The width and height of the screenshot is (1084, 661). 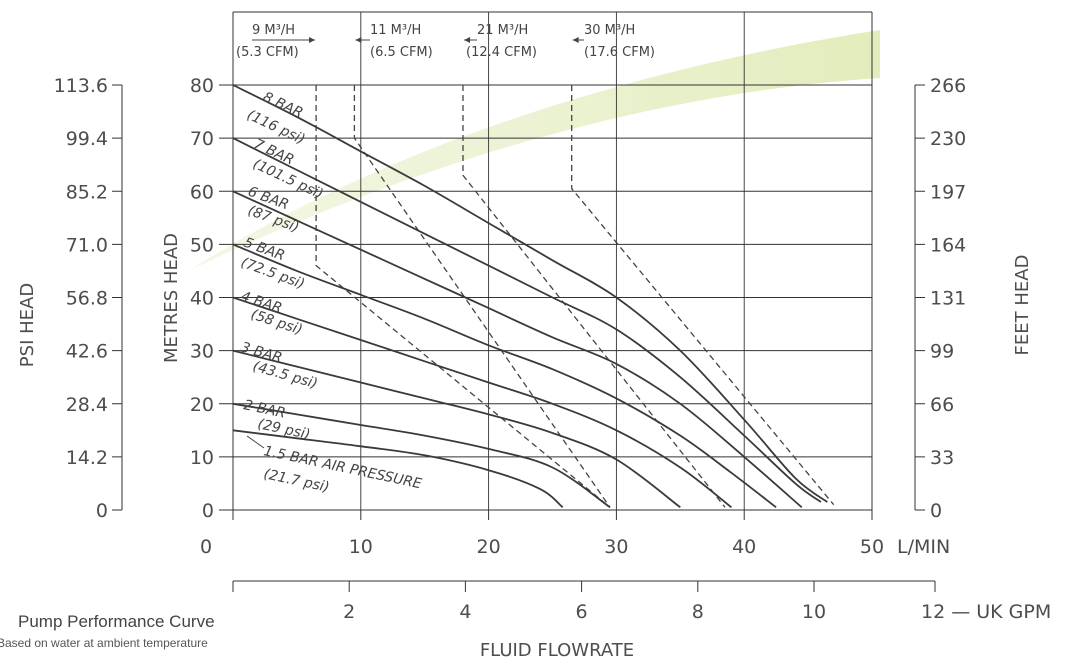 I want to click on psi-tick-label: 0, so click(x=102, y=511).